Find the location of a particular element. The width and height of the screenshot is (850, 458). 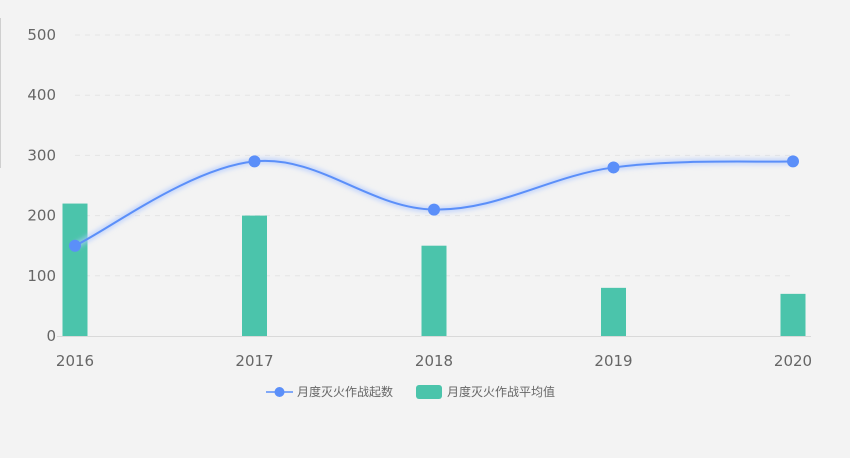

x-tick-label: 2016 is located at coordinates (75, 361).